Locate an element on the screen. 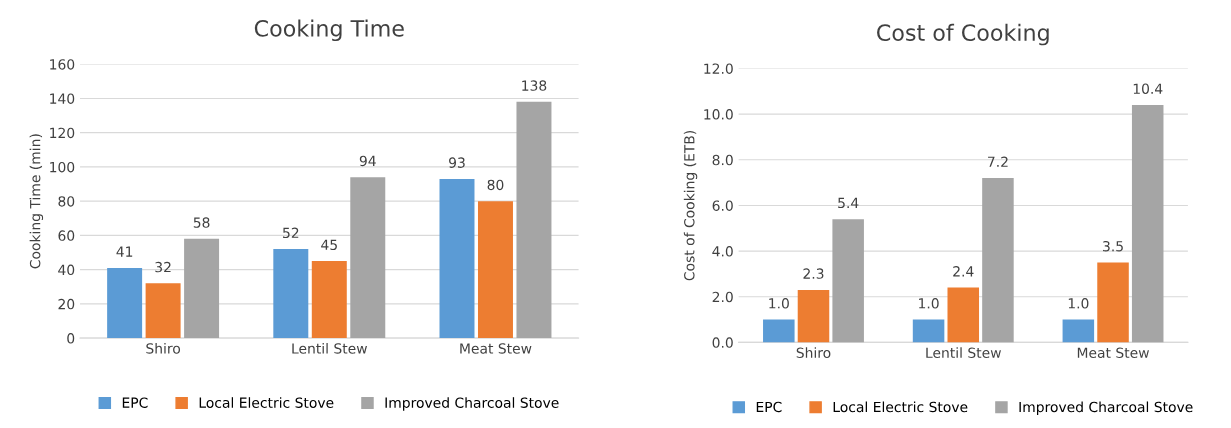  data-label: 93 is located at coordinates (457, 162).